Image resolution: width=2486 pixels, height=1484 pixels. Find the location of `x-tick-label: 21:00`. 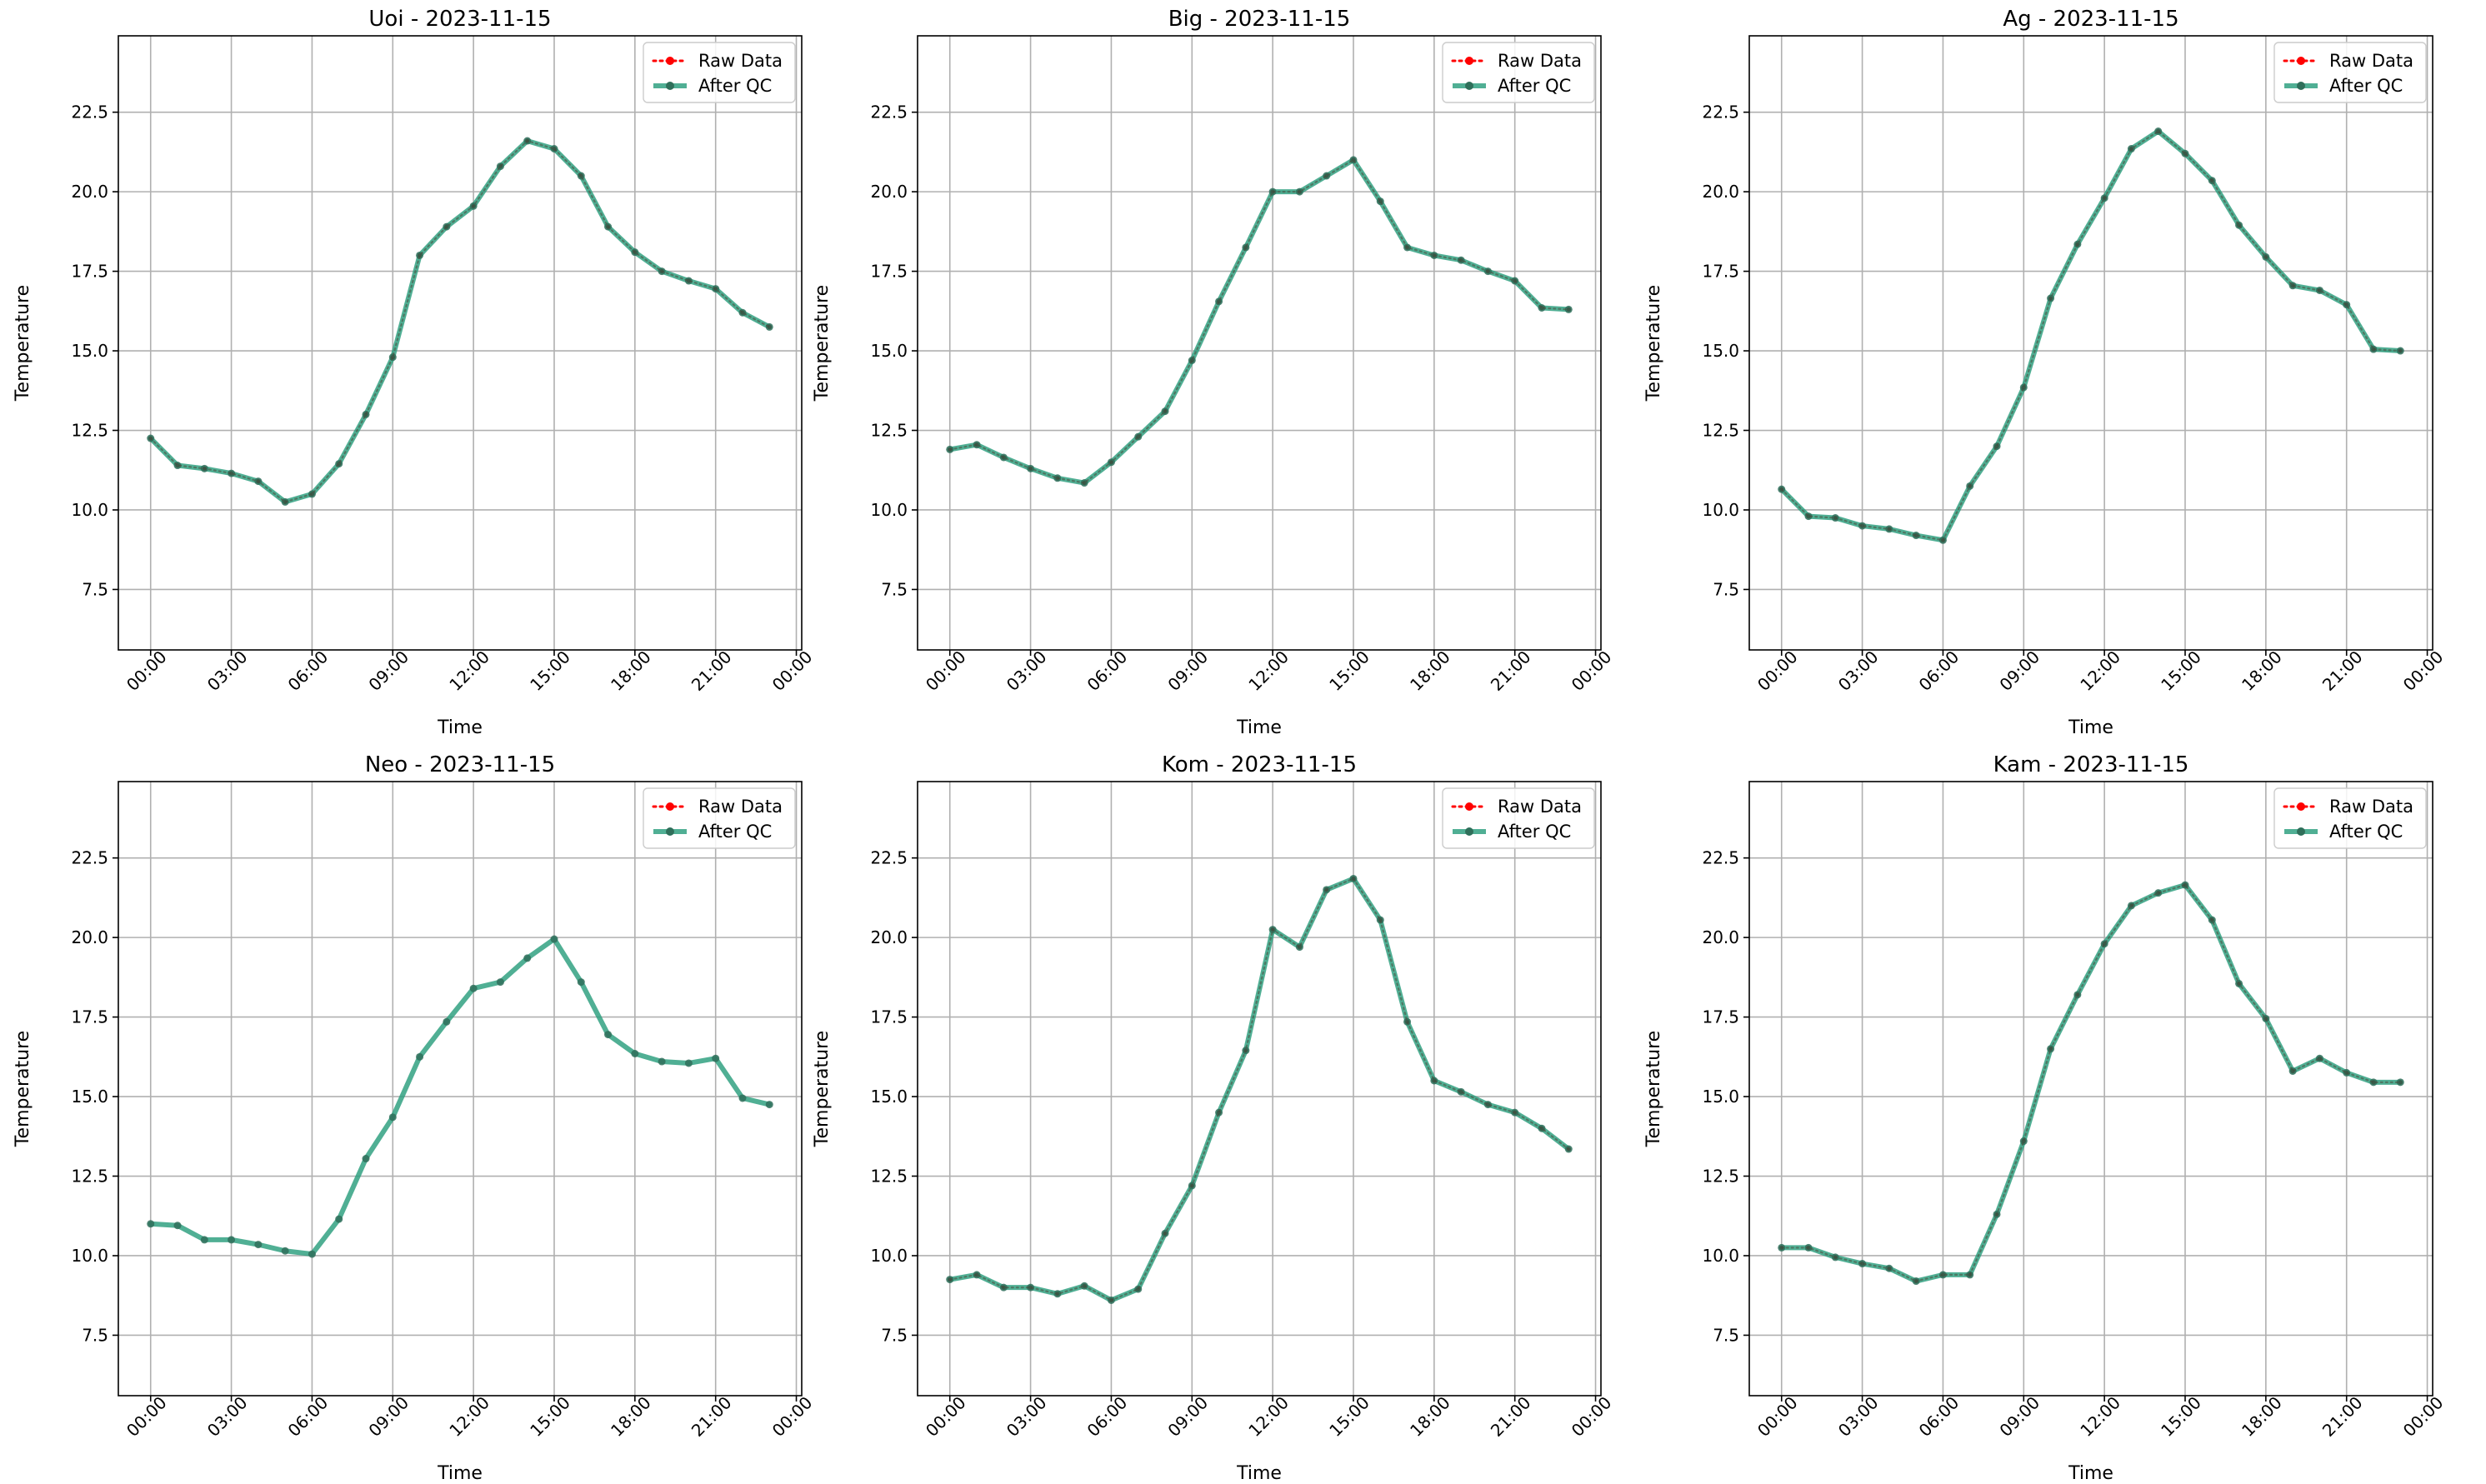

x-tick-label: 21:00 is located at coordinates (2342, 671).